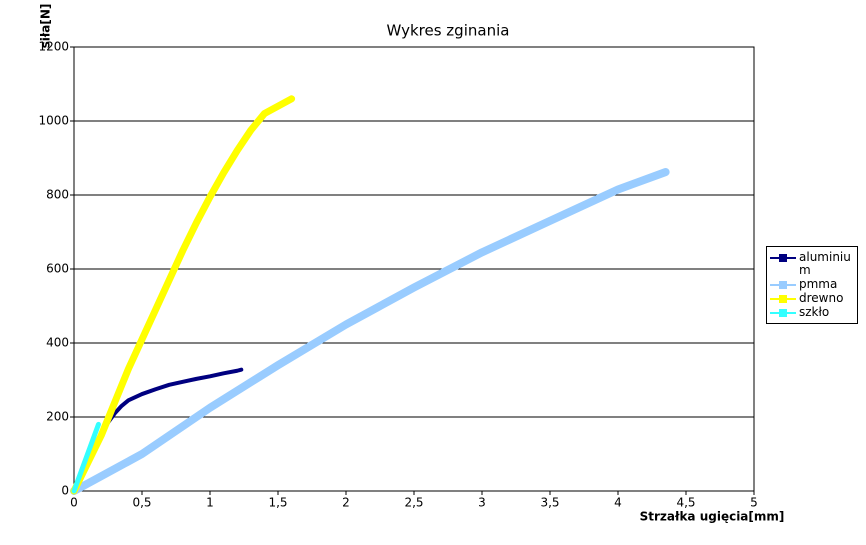 This screenshot has width=866, height=545. What do you see at coordinates (754, 503) in the screenshot?
I see `x-tick-label: 5` at bounding box center [754, 503].